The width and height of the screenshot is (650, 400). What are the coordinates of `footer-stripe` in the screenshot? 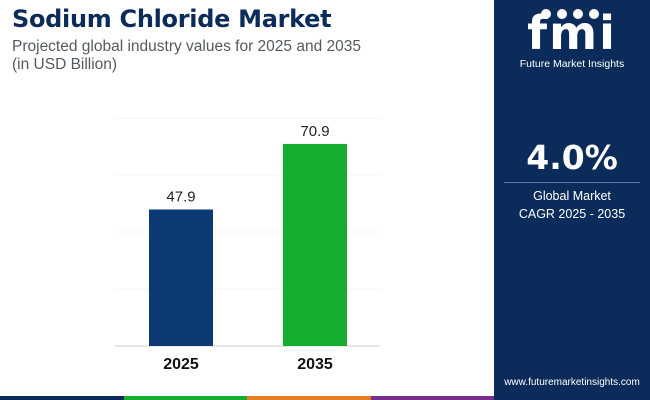 It's located at (247, 398).